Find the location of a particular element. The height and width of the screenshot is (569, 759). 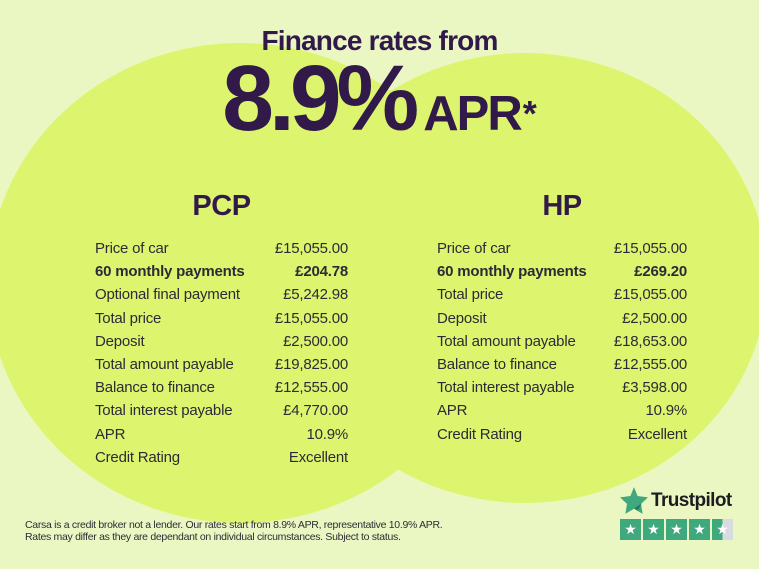

rate-unit: APR is located at coordinates (472, 114).